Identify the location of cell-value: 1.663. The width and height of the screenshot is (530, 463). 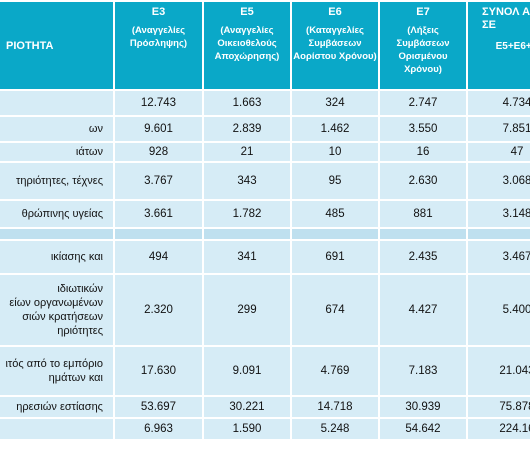
(248, 104).